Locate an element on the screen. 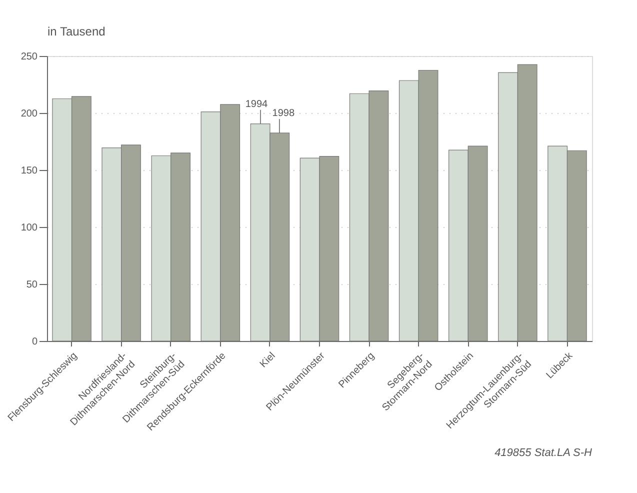 This screenshot has width=637, height=493. text: 419855 Stat.LA S-H is located at coordinates (543, 453).